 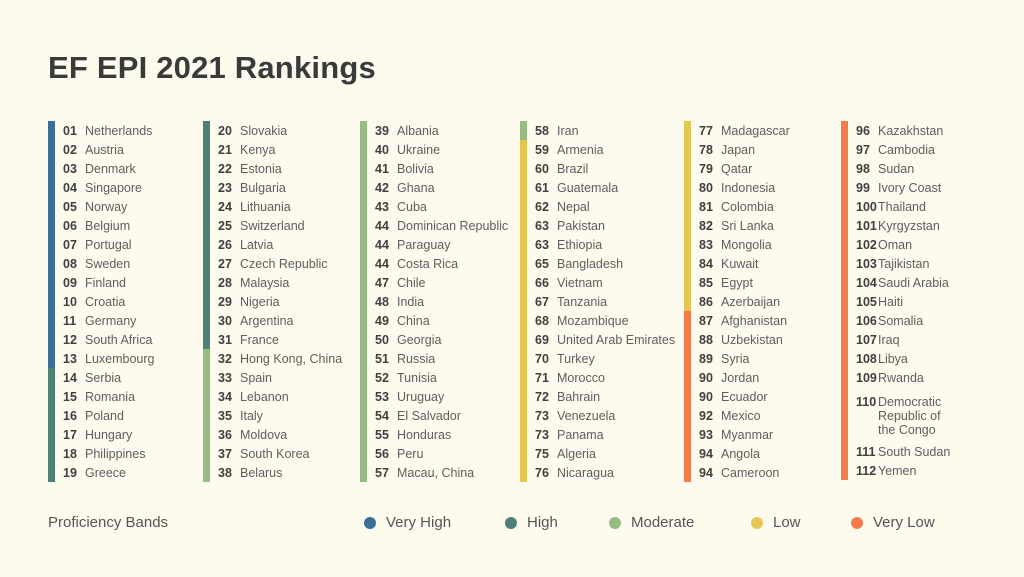 I want to click on ranking-row: 13 Luxembourg, so click(x=128, y=358).